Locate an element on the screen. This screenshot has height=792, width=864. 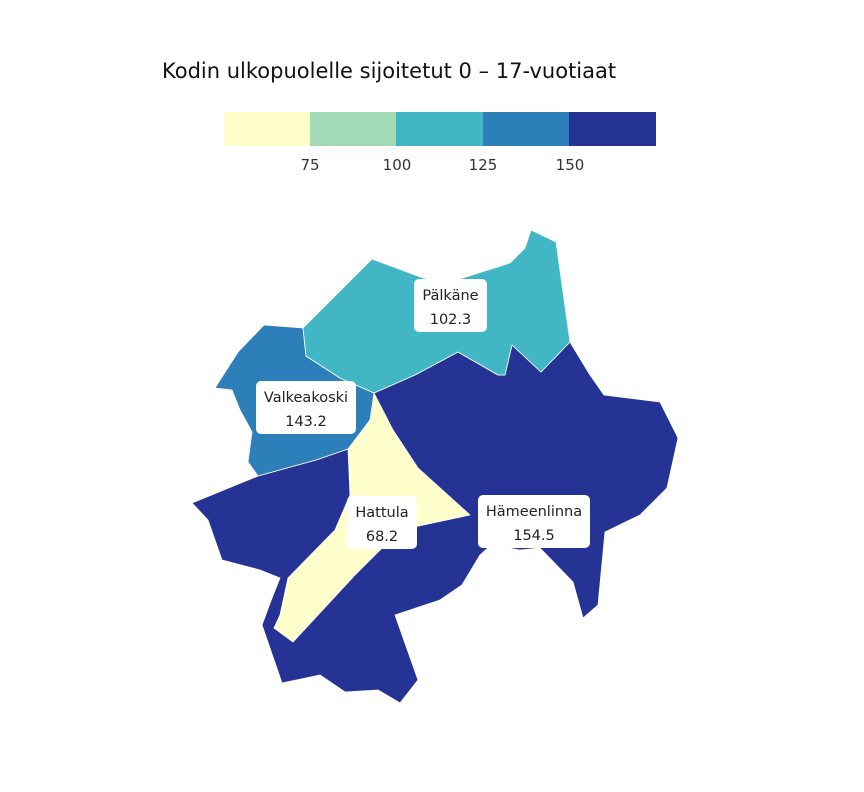
color-legend: 75 100 125 150 is located at coordinates (440, 143).